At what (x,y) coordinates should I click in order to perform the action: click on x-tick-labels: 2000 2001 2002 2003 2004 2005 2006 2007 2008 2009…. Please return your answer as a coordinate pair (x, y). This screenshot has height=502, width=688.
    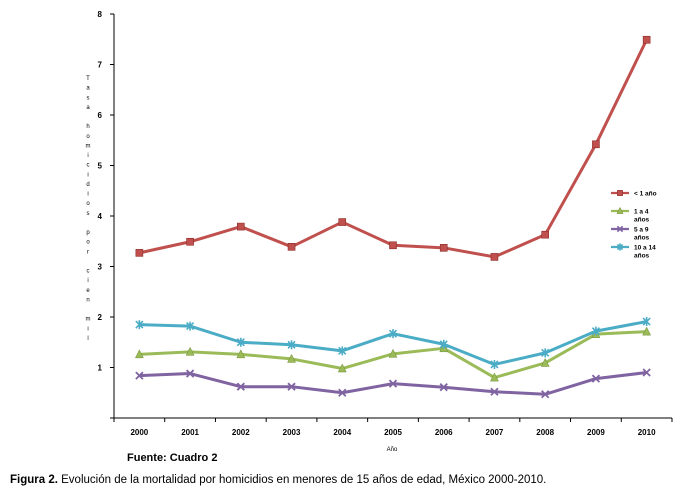
    Looking at the image, I should click on (393, 432).